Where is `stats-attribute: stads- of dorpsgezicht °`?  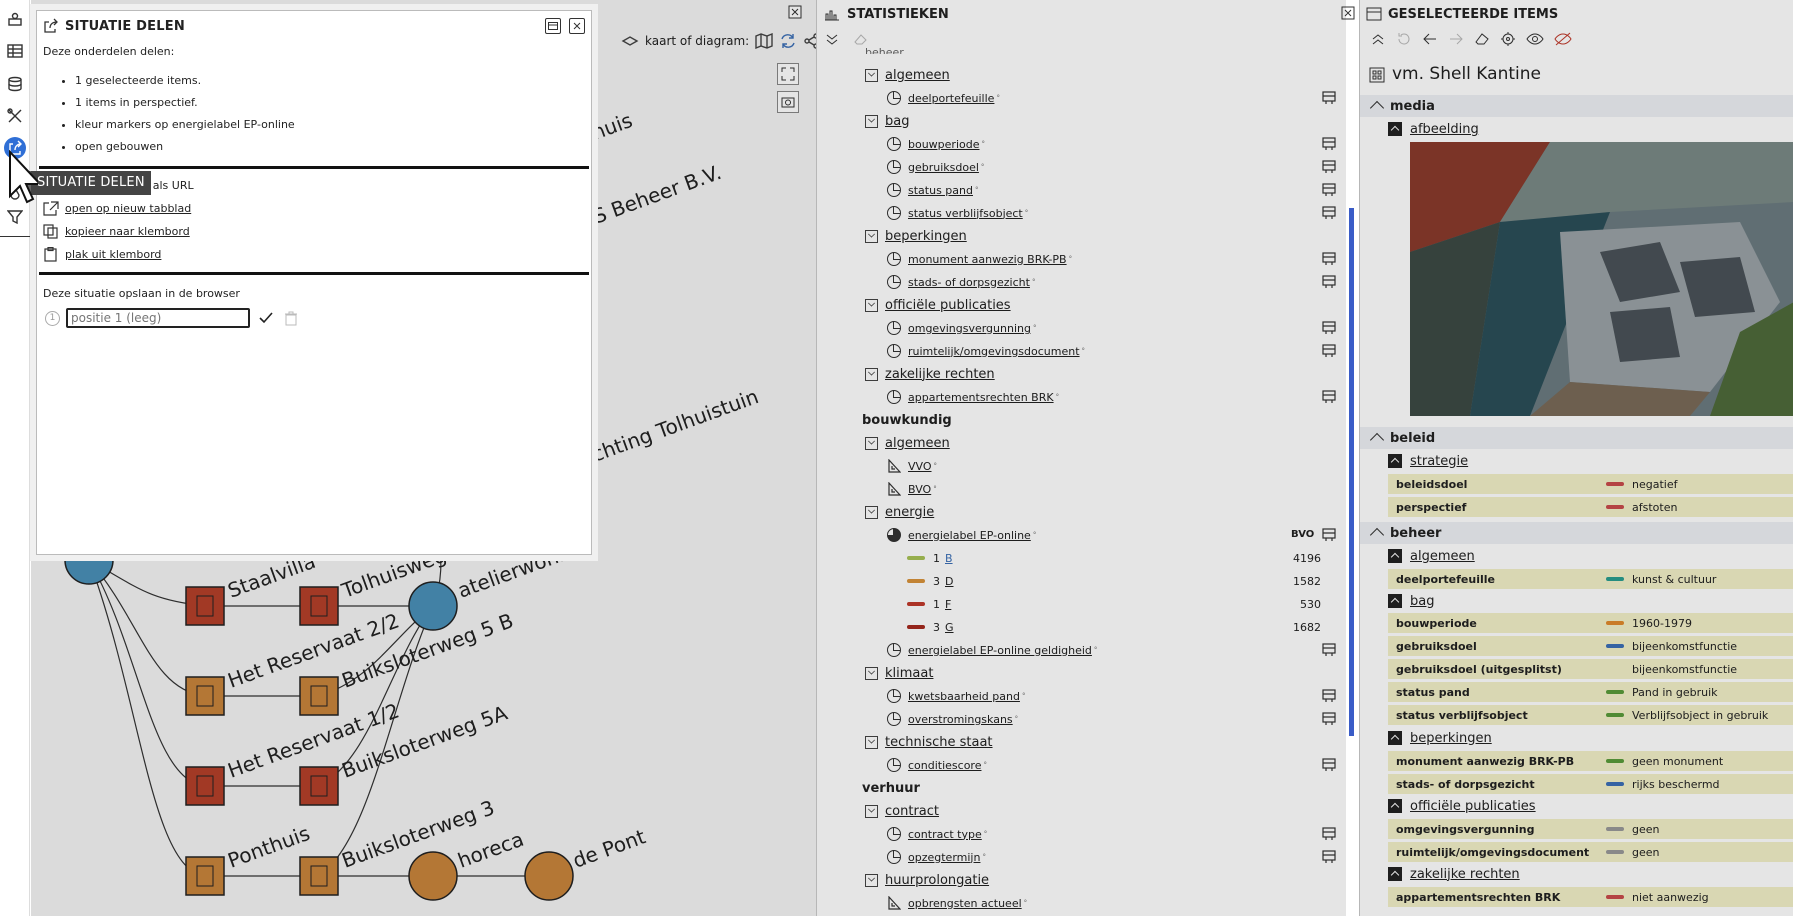 stats-attribute: stads- of dorpsgezicht ° is located at coordinates (961, 282).